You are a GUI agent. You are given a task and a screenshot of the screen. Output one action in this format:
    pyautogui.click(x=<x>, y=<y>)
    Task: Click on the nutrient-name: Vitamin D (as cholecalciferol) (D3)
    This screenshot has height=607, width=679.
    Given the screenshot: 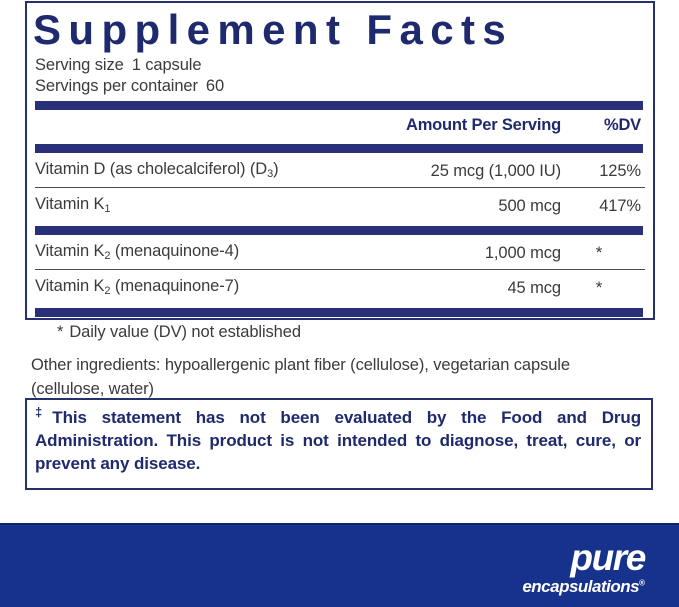 What is the action you would take?
    pyautogui.click(x=197, y=170)
    